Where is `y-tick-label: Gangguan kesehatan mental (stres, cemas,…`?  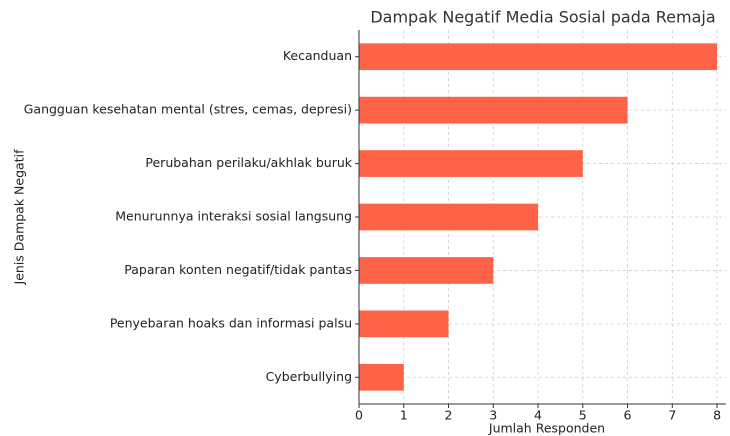
y-tick-label: Gangguan kesehatan mental (stres, cemas,… is located at coordinates (188, 109).